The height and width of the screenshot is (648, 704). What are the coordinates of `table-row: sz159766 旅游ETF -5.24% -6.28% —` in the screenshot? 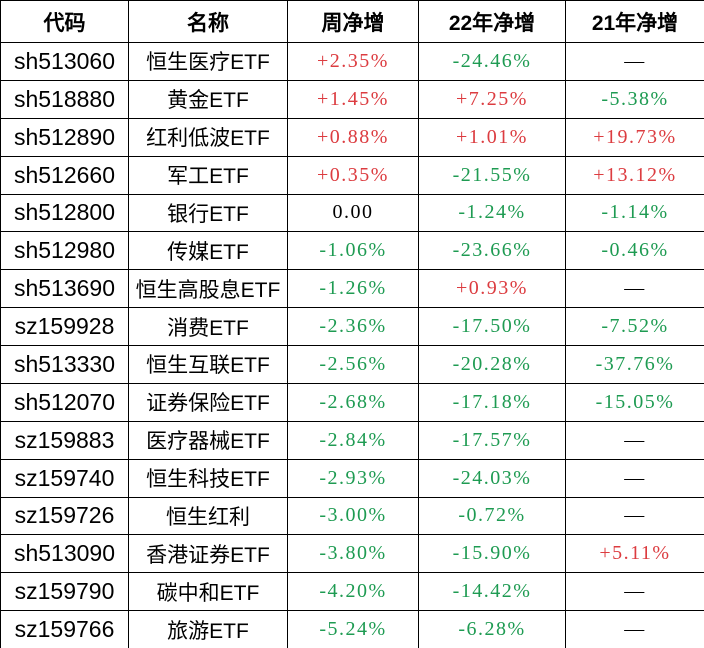 It's located at (352, 629).